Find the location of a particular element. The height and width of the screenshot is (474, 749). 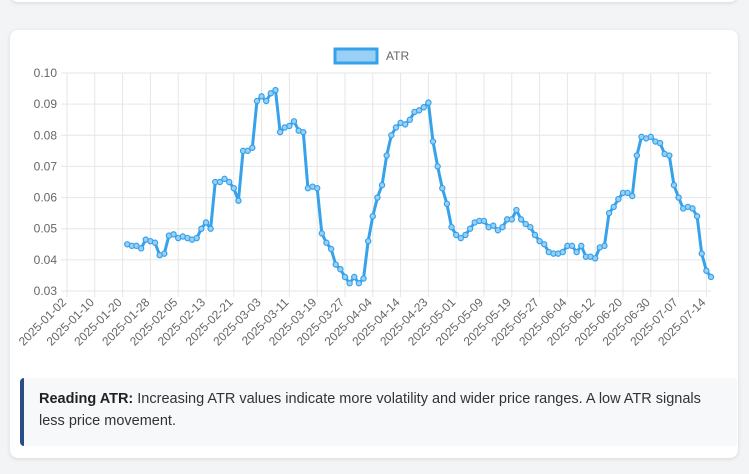

y-tick-label: 0.08 is located at coordinates (46, 135).